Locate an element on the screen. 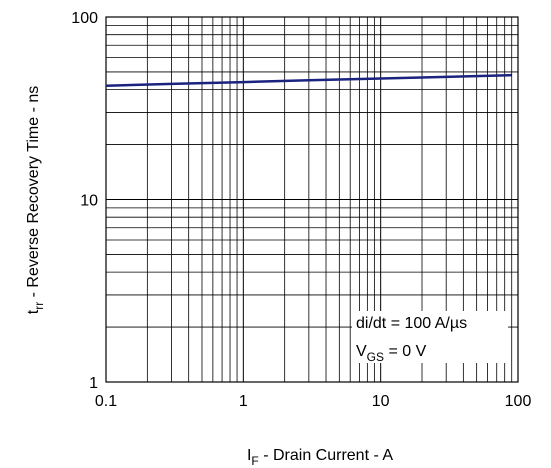 This screenshot has height=468, width=551. x-axis-label-sub: F is located at coordinates (254, 461).